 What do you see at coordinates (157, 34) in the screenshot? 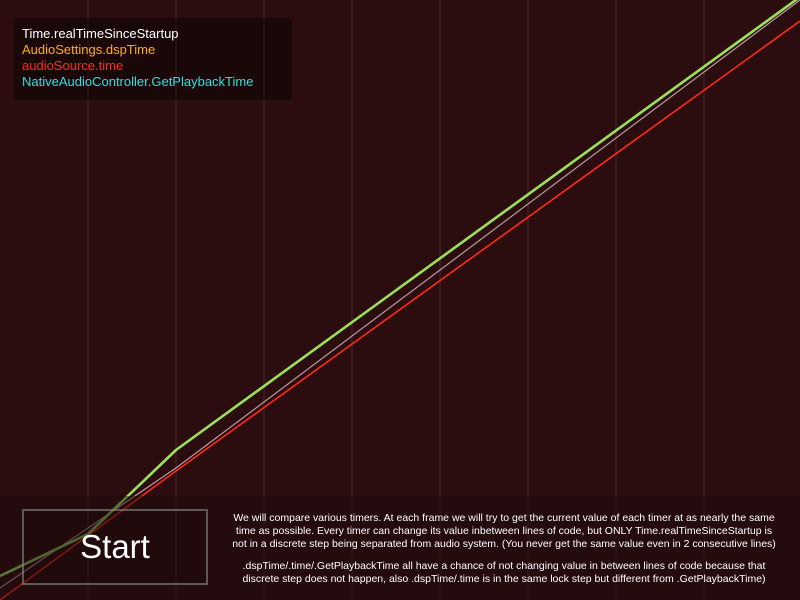
I see `legend-item-realtime: Time.realTimeSinceStartup` at bounding box center [157, 34].